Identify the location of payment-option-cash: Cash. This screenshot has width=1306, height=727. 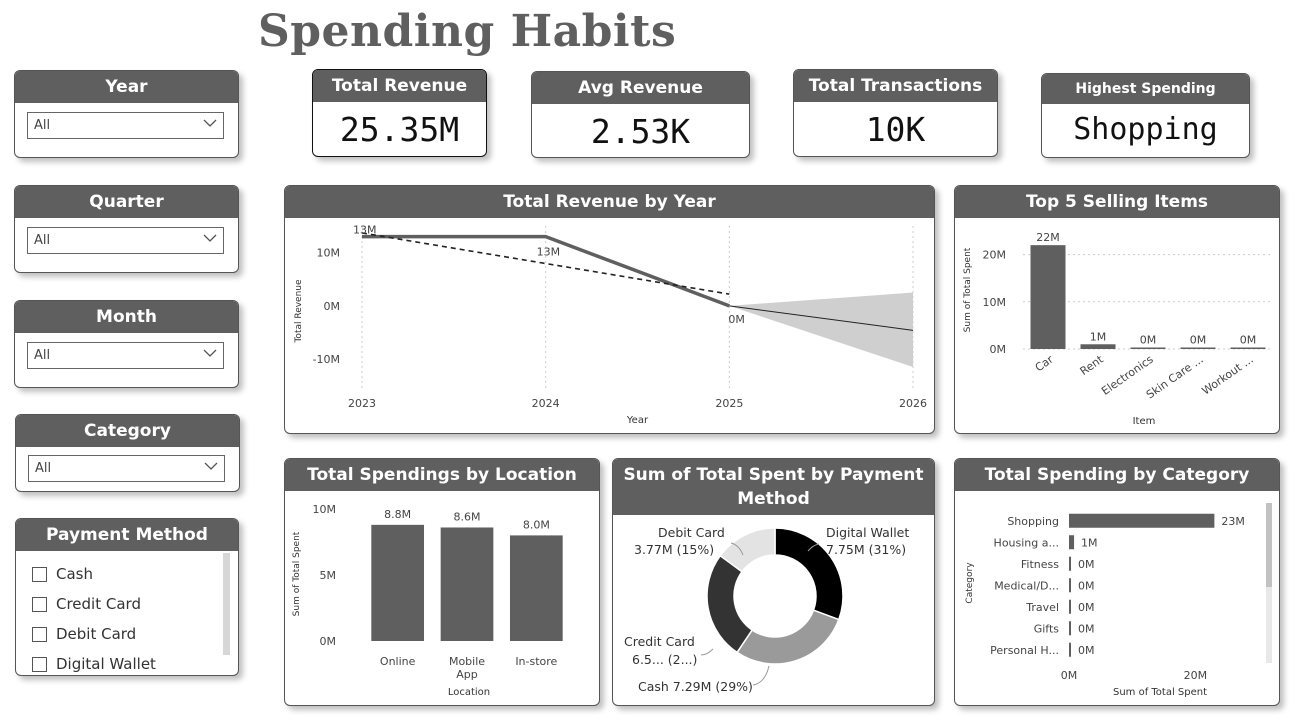
(125, 574).